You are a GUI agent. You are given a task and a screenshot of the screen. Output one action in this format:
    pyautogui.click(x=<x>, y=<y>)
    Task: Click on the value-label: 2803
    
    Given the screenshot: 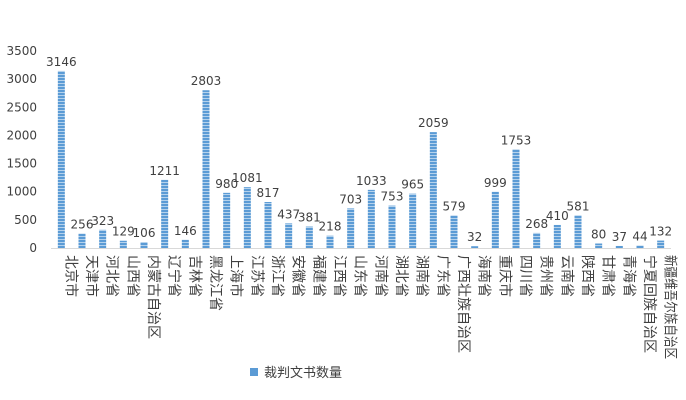 What is the action you would take?
    pyautogui.click(x=206, y=81)
    